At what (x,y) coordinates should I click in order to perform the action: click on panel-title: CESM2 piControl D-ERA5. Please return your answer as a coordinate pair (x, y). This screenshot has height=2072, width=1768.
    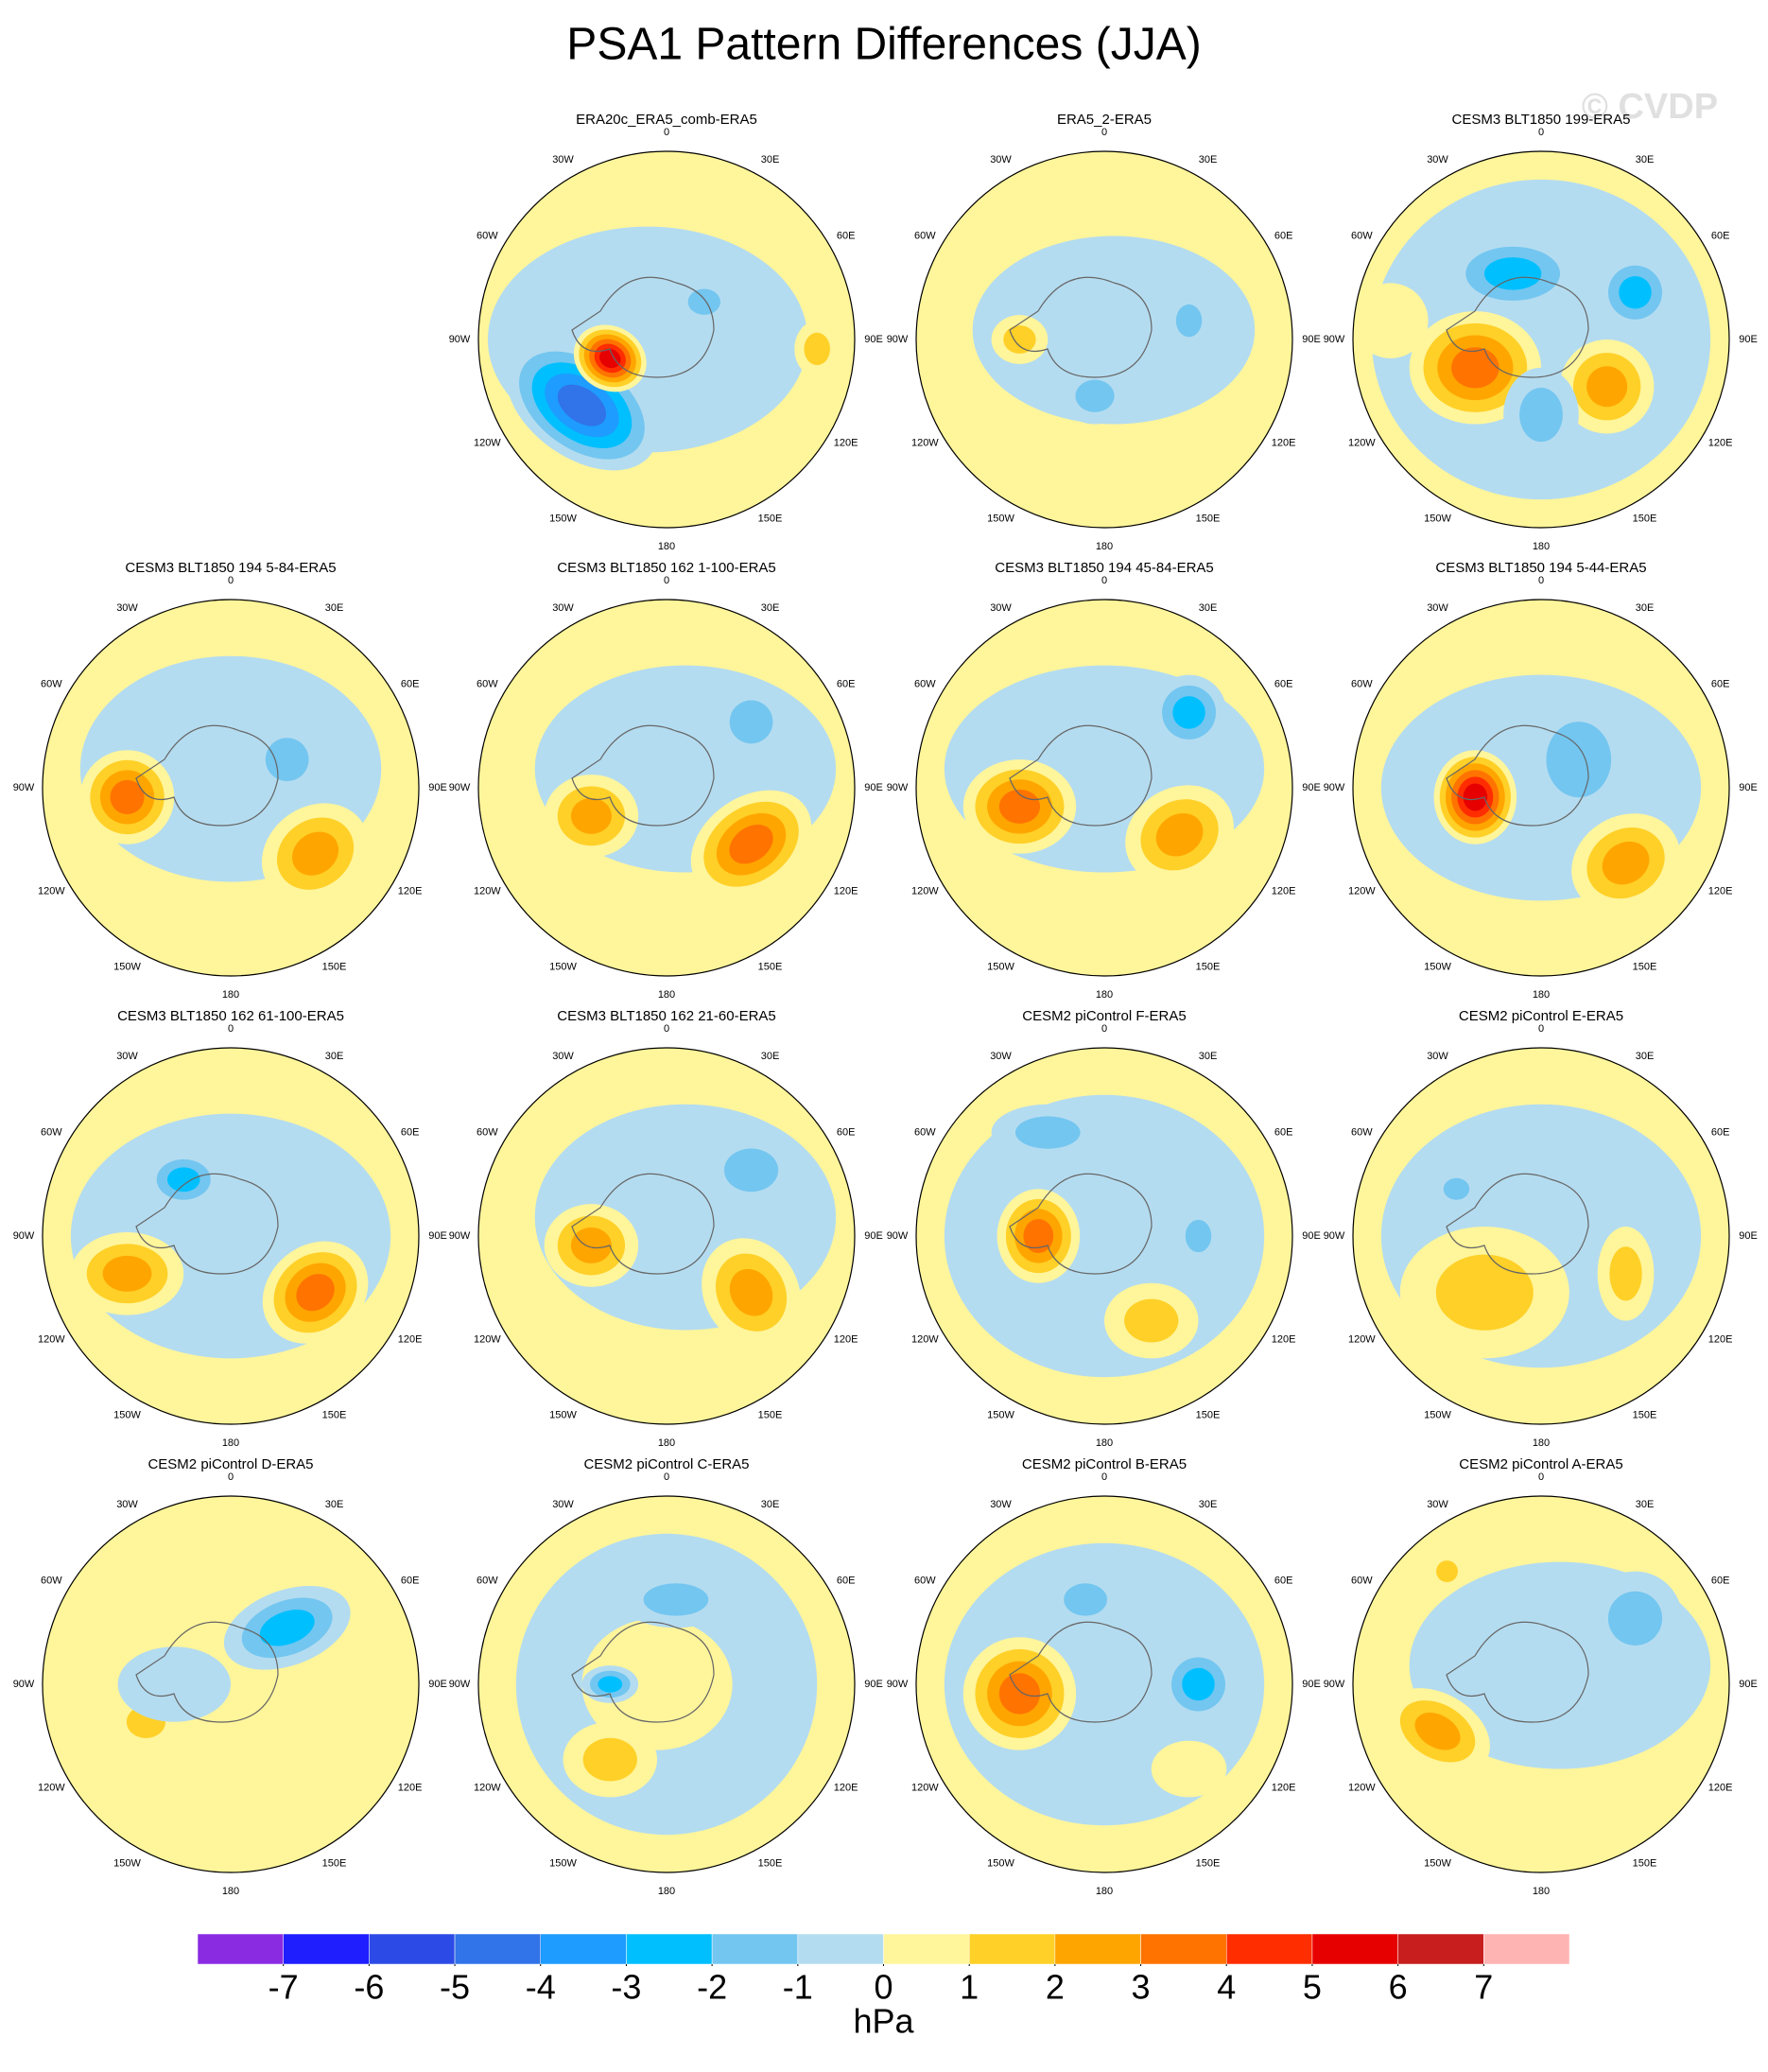
    Looking at the image, I should click on (230, 1464).